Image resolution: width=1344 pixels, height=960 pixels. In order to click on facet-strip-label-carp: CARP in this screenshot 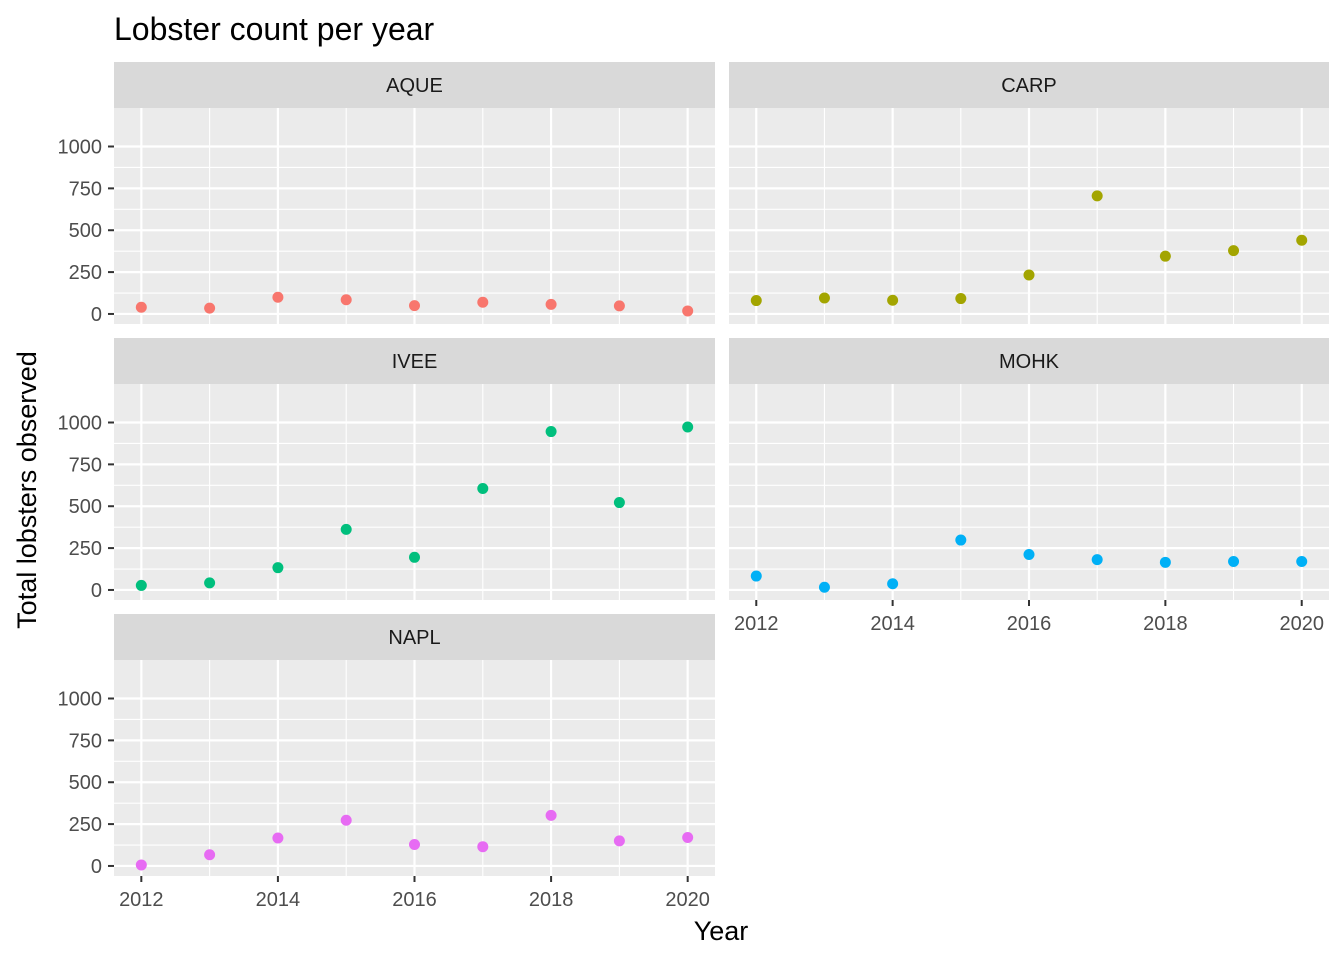, I will do `click(1029, 86)`.